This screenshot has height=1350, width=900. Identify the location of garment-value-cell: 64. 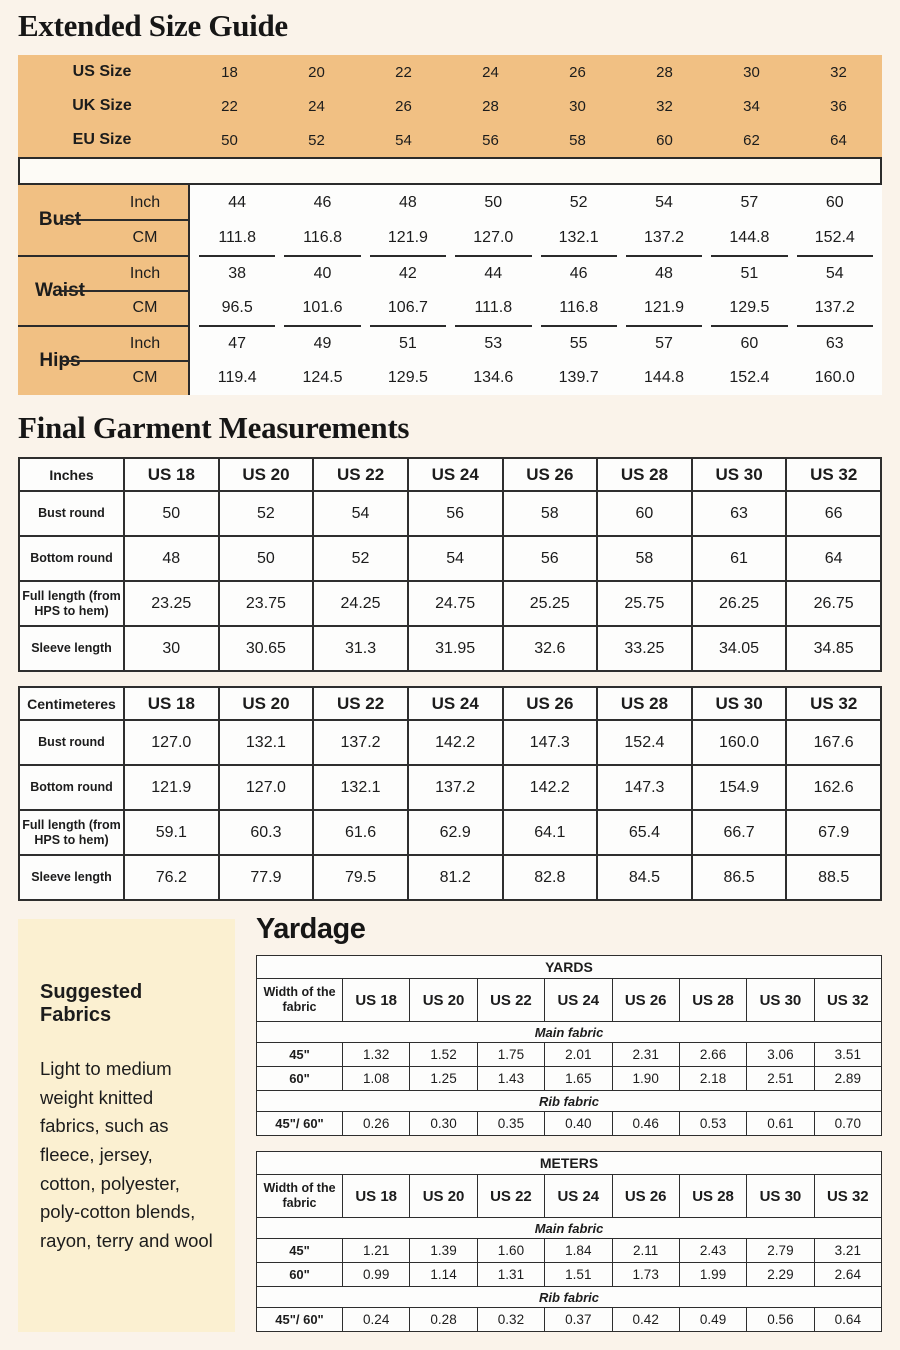
(833, 558).